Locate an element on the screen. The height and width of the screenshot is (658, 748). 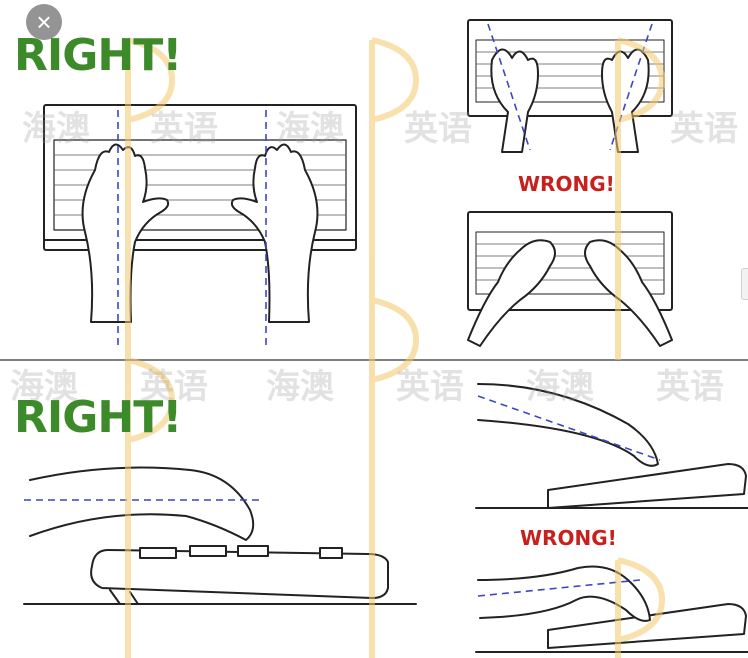
side-scroll-handle is located at coordinates (744, 284).